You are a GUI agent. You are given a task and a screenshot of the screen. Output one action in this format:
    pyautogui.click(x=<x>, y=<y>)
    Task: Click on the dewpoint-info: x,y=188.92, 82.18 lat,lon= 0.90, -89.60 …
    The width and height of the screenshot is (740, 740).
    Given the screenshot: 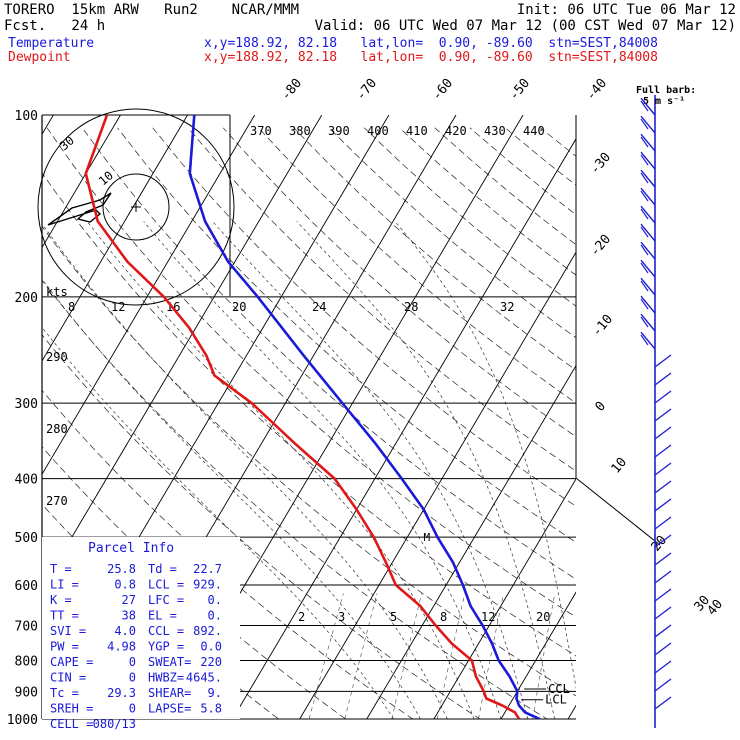 What is the action you would take?
    pyautogui.click(x=431, y=57)
    